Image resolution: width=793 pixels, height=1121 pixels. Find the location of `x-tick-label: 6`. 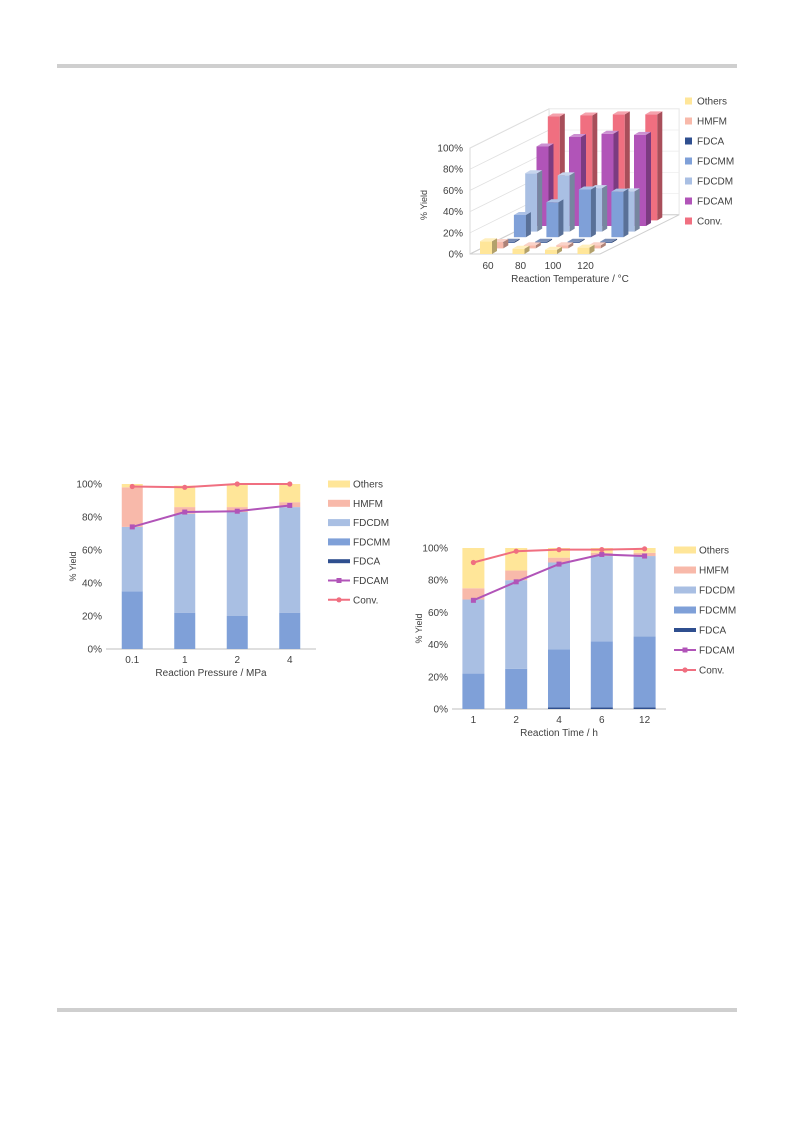

x-tick-label: 6 is located at coordinates (602, 720).